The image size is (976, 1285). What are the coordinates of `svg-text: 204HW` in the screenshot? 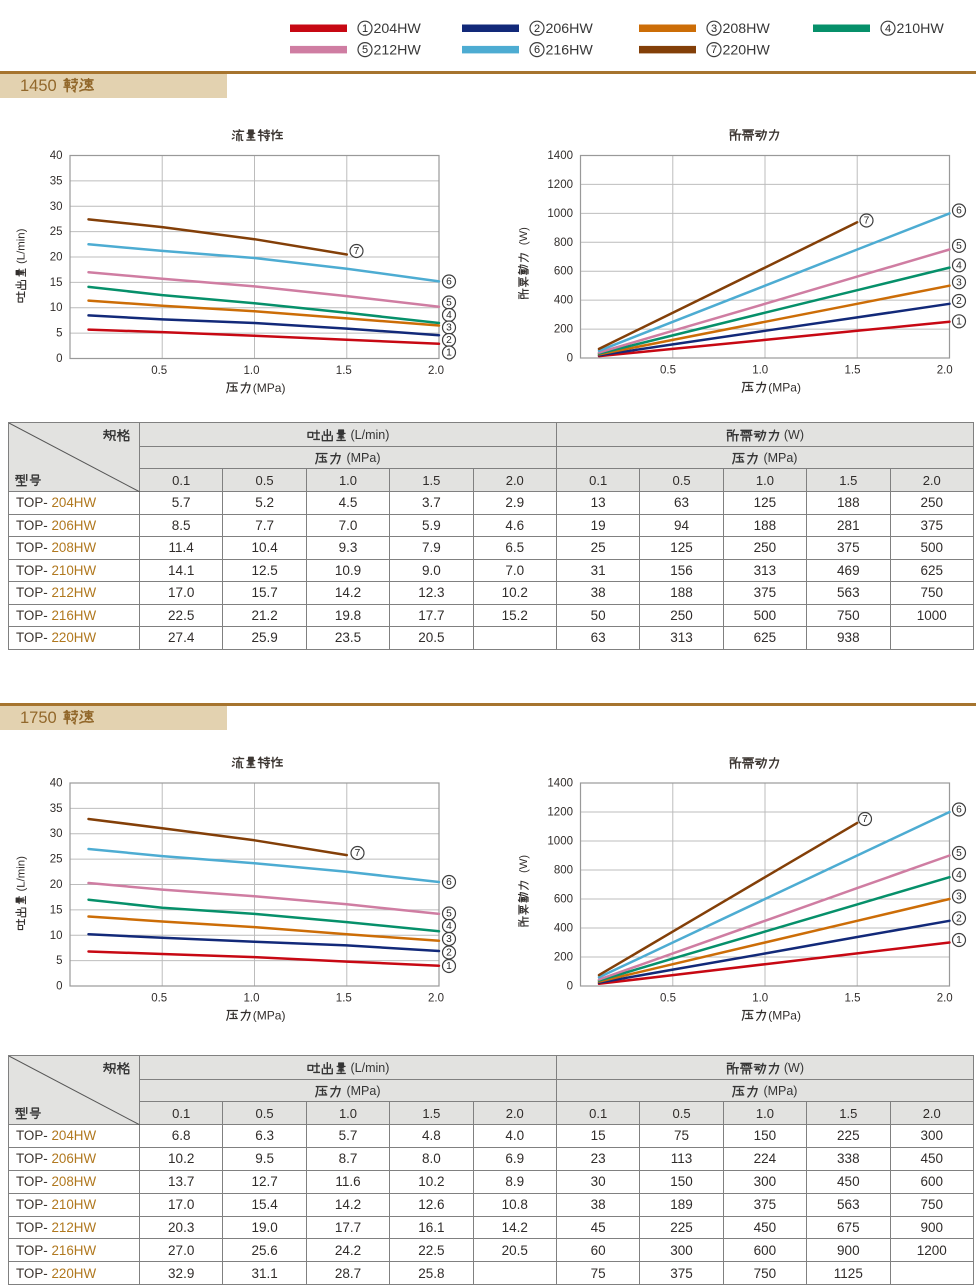 It's located at (398, 29).